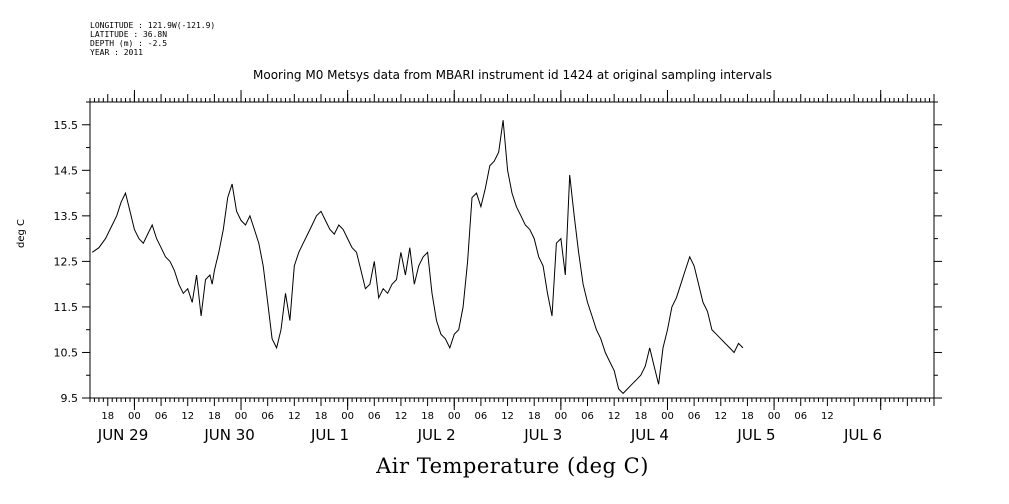 The height and width of the screenshot is (504, 1009). I want to click on year-label: YEAR : 2011, so click(116, 52).